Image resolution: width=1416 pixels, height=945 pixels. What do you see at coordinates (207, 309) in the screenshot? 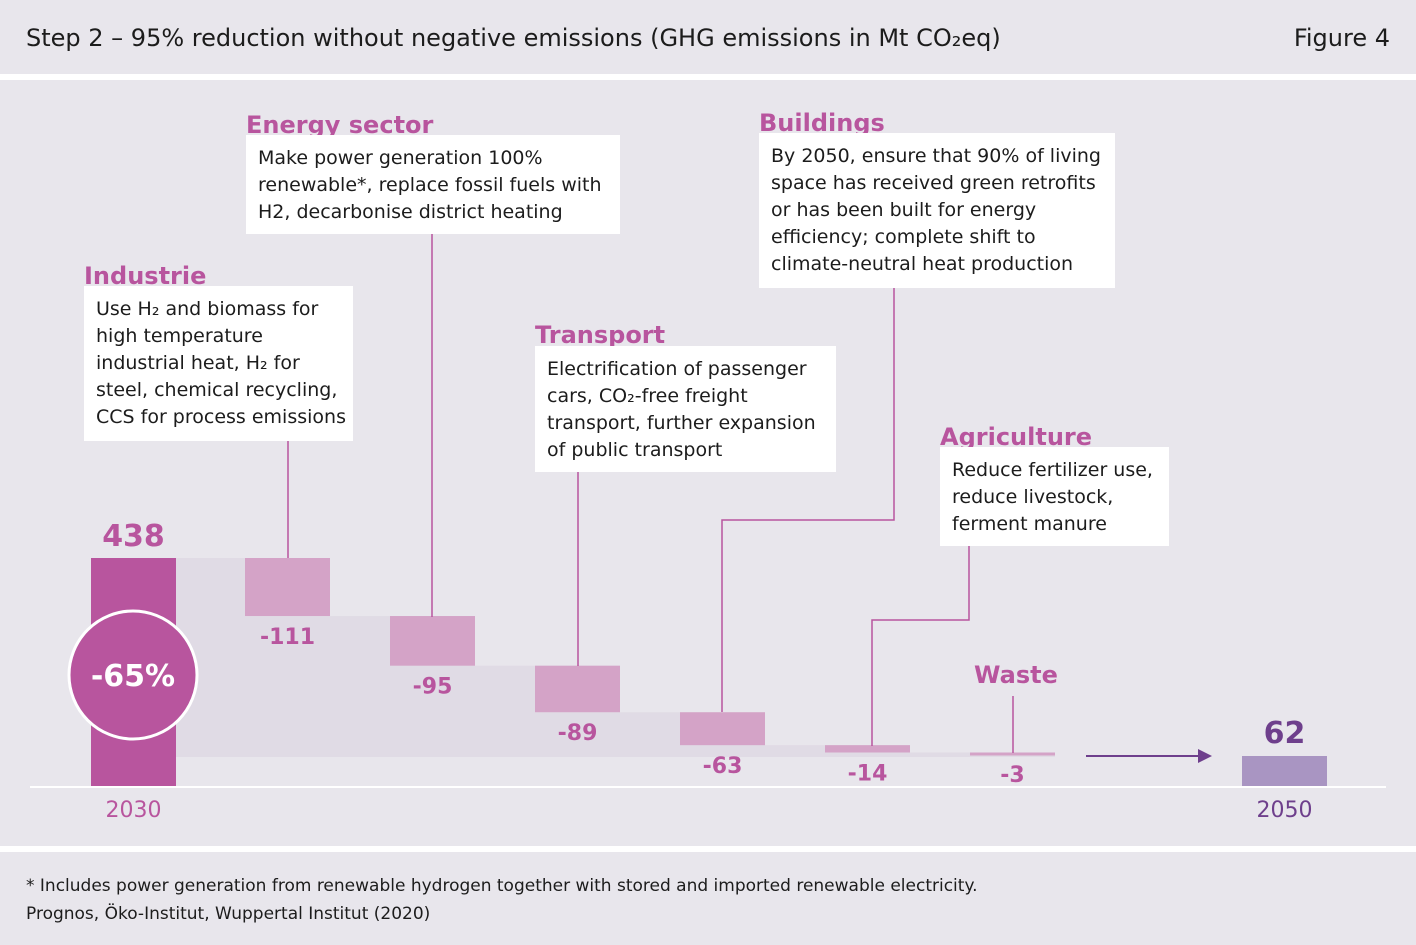
I see `industrie-line: Use H₂ and biomass for` at bounding box center [207, 309].